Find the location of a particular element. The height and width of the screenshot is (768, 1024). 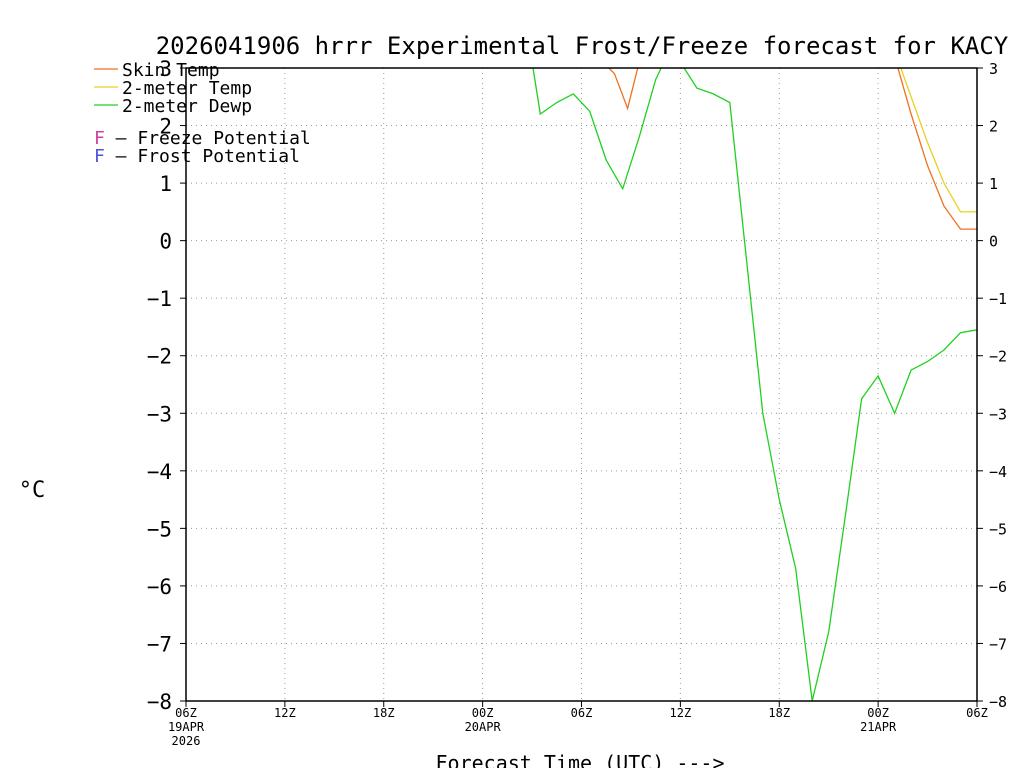

y-tick-label-left: −2 is located at coordinates (159, 357).